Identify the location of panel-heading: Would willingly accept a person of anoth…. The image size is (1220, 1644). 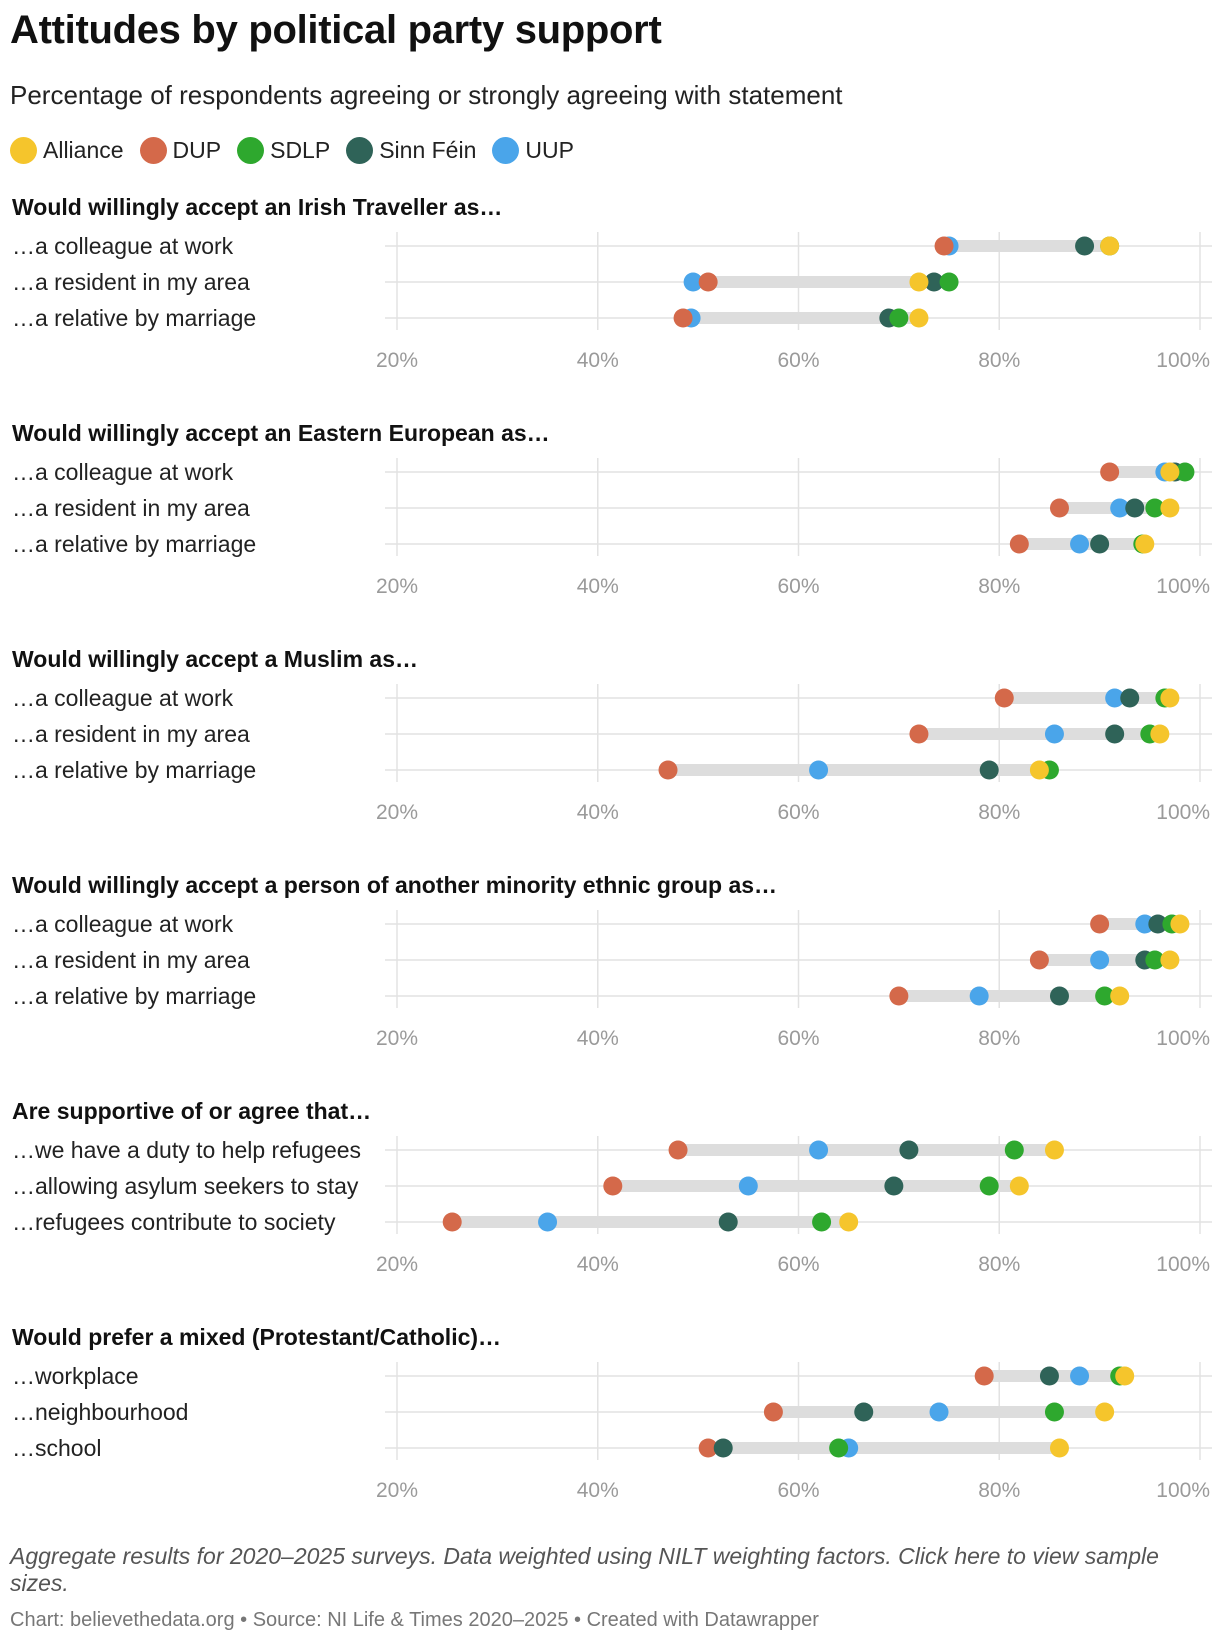
(394, 885).